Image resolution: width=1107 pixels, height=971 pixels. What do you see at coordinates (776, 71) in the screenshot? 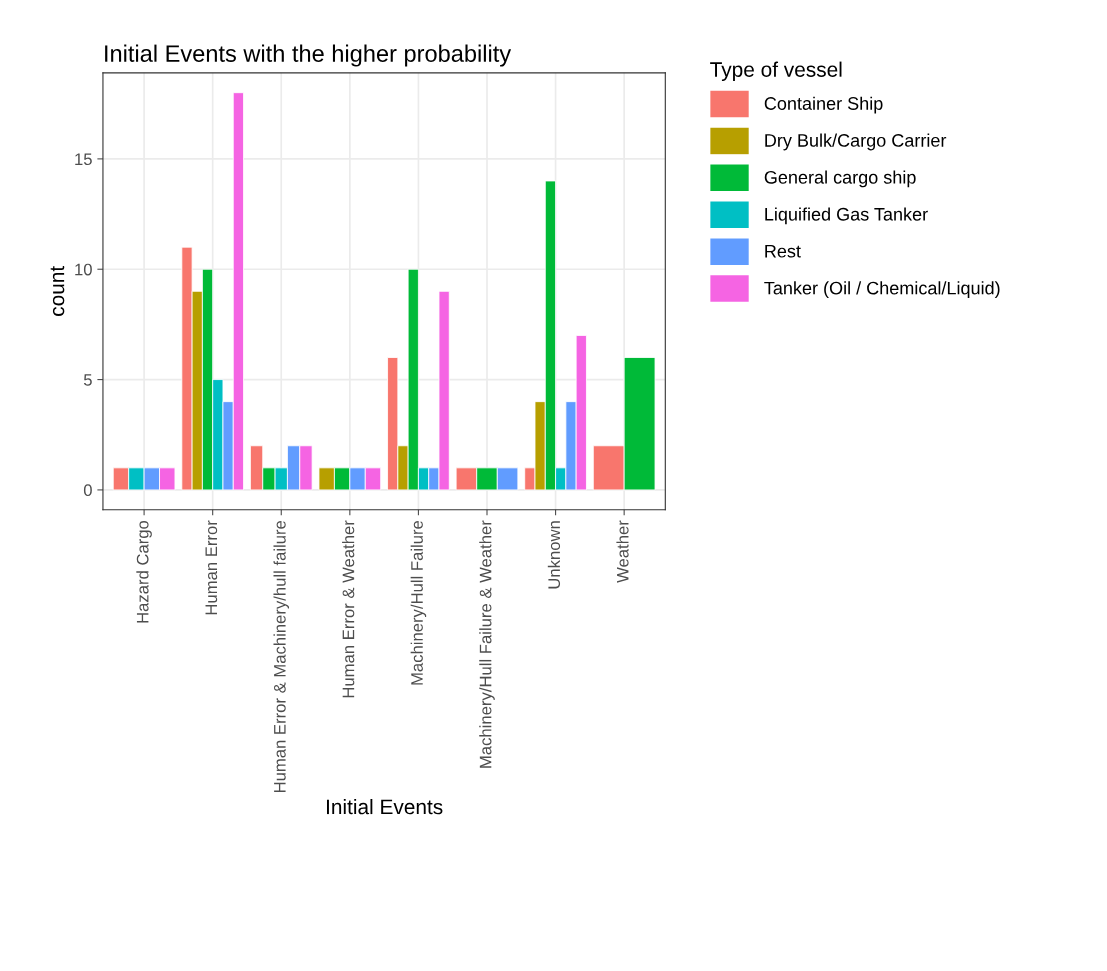
I see `legend-title: Type of vessel` at bounding box center [776, 71].